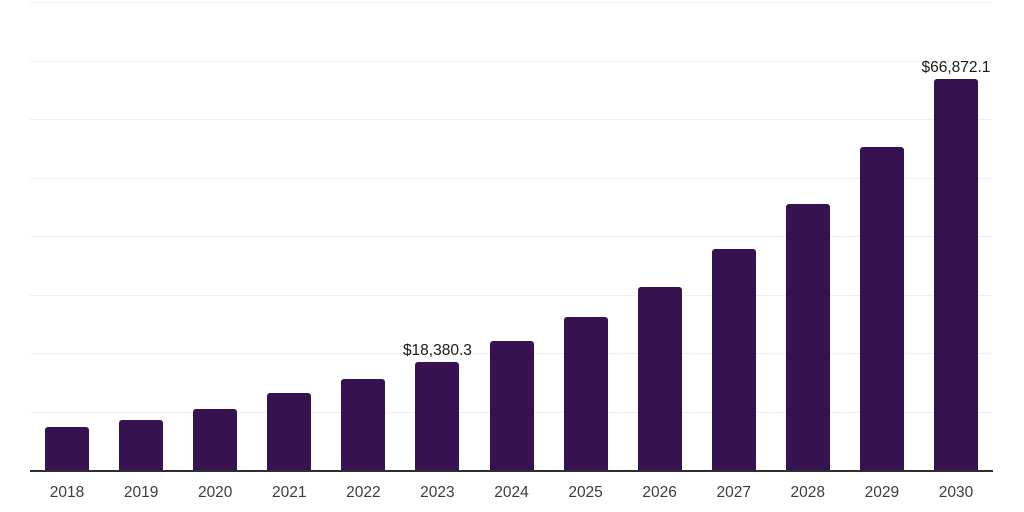 Image resolution: width=1024 pixels, height=512 pixels. What do you see at coordinates (881, 308) in the screenshot?
I see `bar-2029` at bounding box center [881, 308].